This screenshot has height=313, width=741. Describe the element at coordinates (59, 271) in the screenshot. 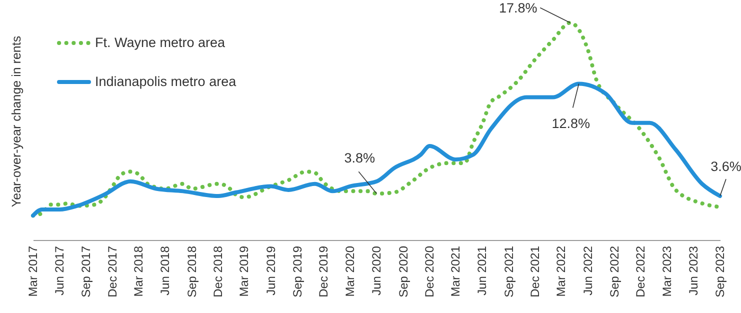

I see `x-tick-label: Jun 2017` at that location.